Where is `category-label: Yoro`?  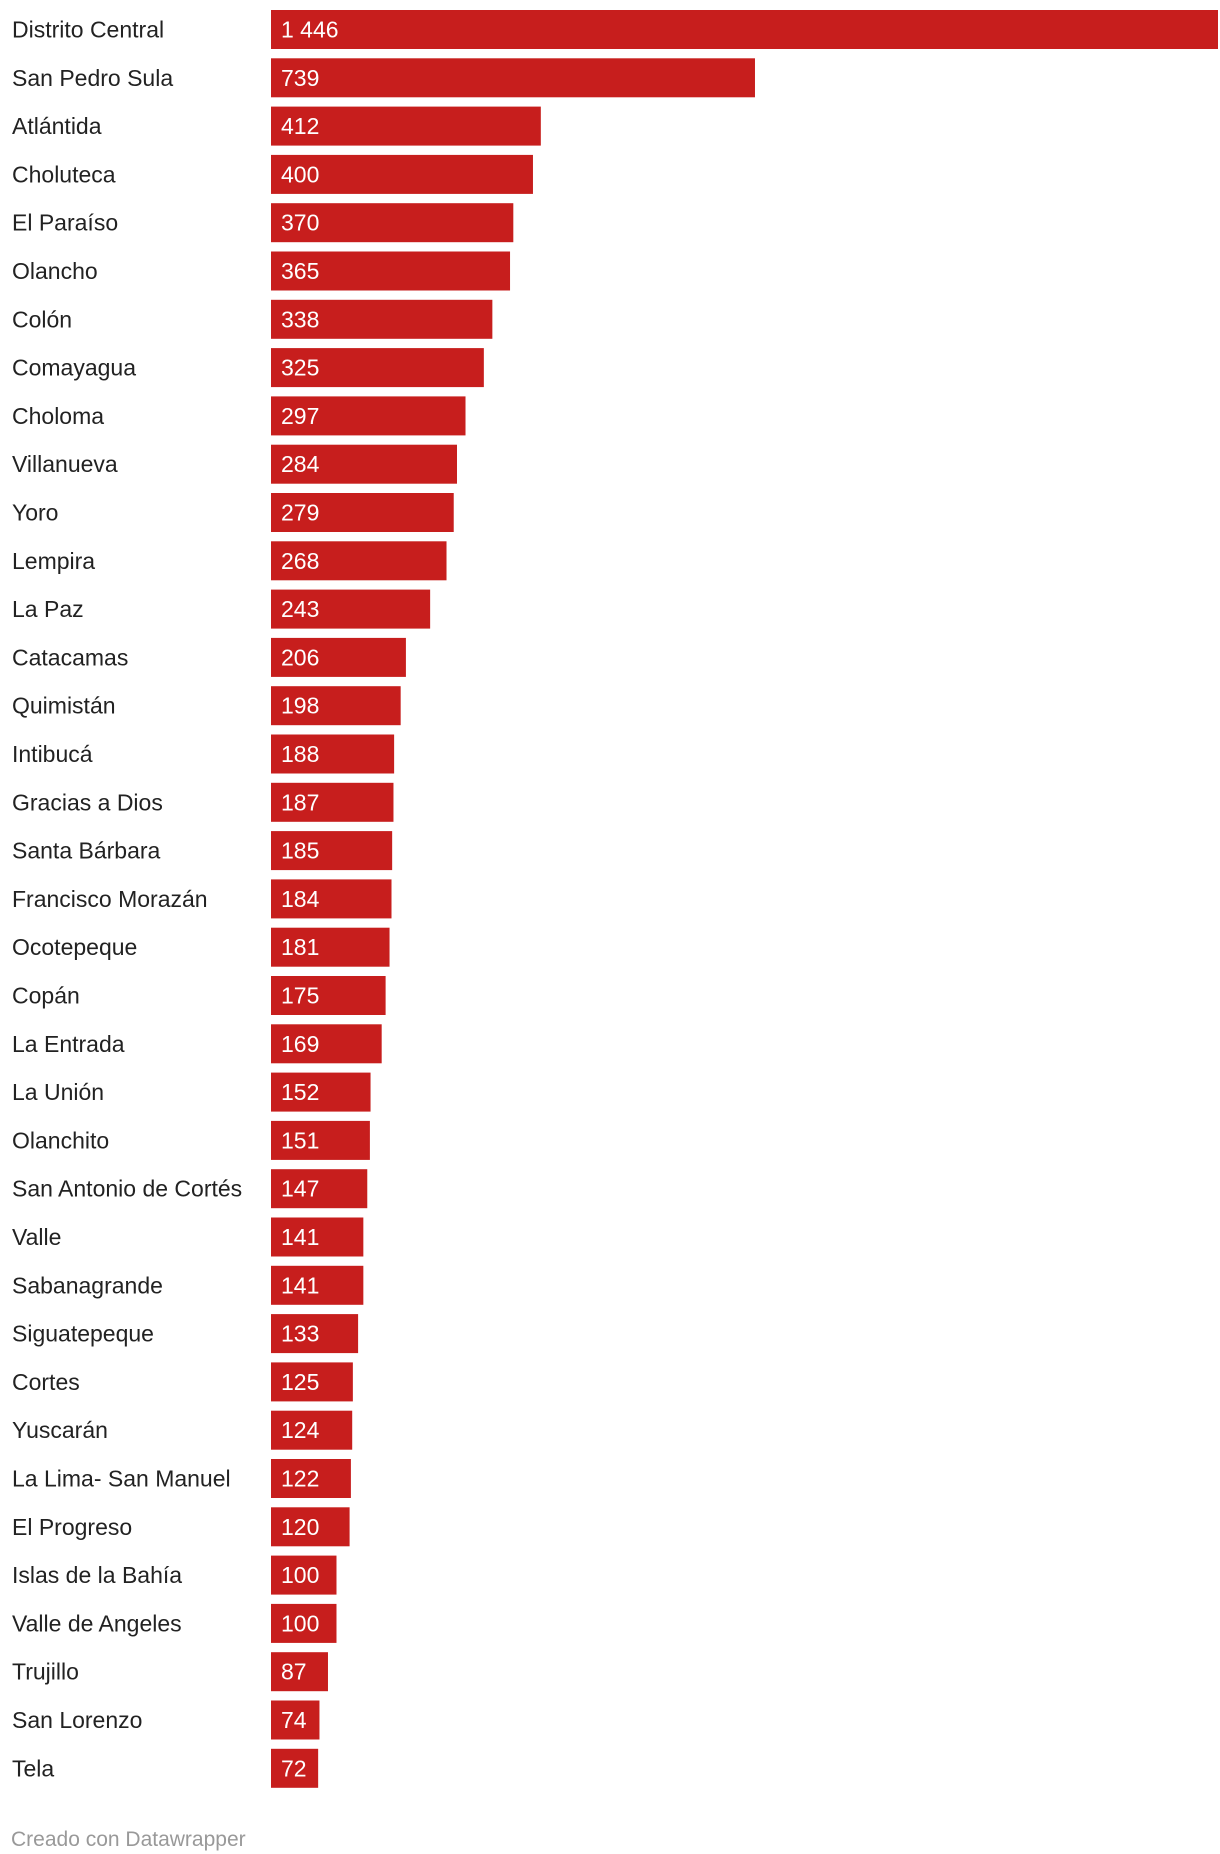 category-label: Yoro is located at coordinates (35, 513).